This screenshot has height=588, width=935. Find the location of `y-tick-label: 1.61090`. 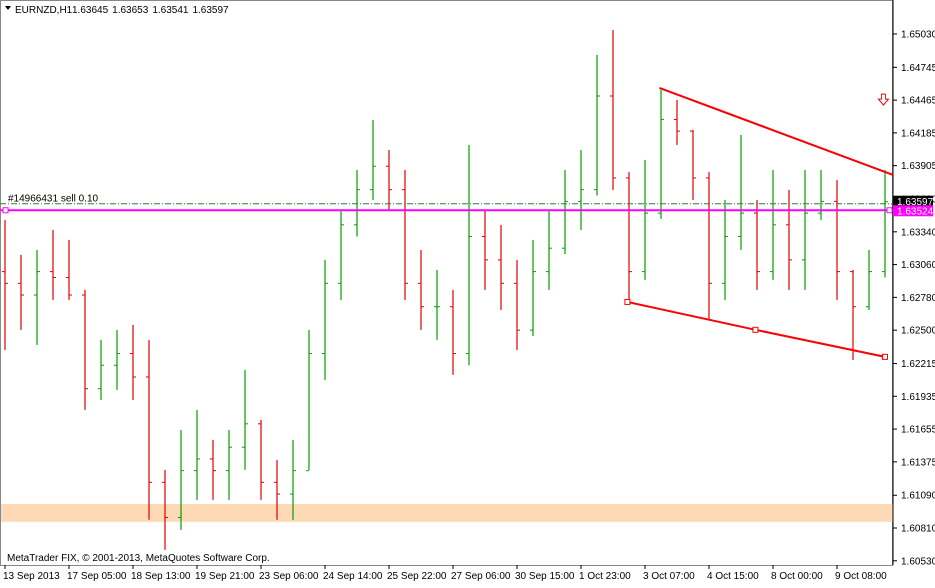

y-tick-label: 1.61090 is located at coordinates (918, 496).